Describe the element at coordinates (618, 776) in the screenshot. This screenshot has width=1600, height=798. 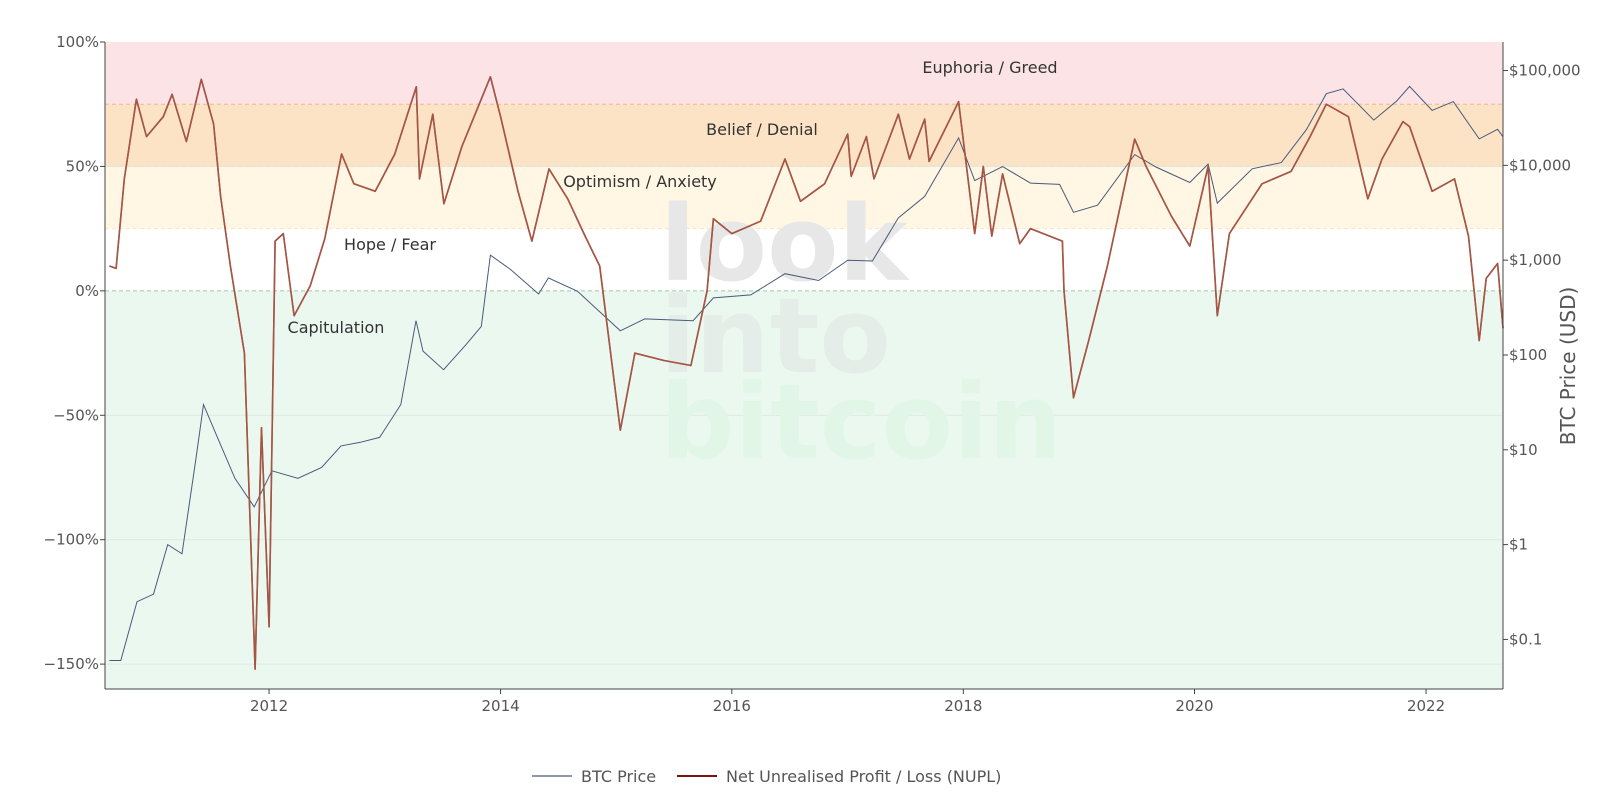
I see `legend-btc-label: BTC Price` at that location.